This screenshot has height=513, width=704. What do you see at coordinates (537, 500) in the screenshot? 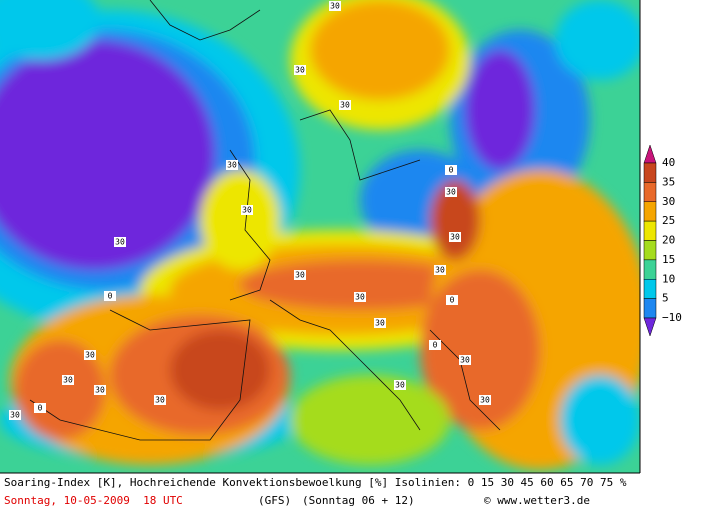
I see `footer-credit: © www.wetter3.de` at bounding box center [537, 500].